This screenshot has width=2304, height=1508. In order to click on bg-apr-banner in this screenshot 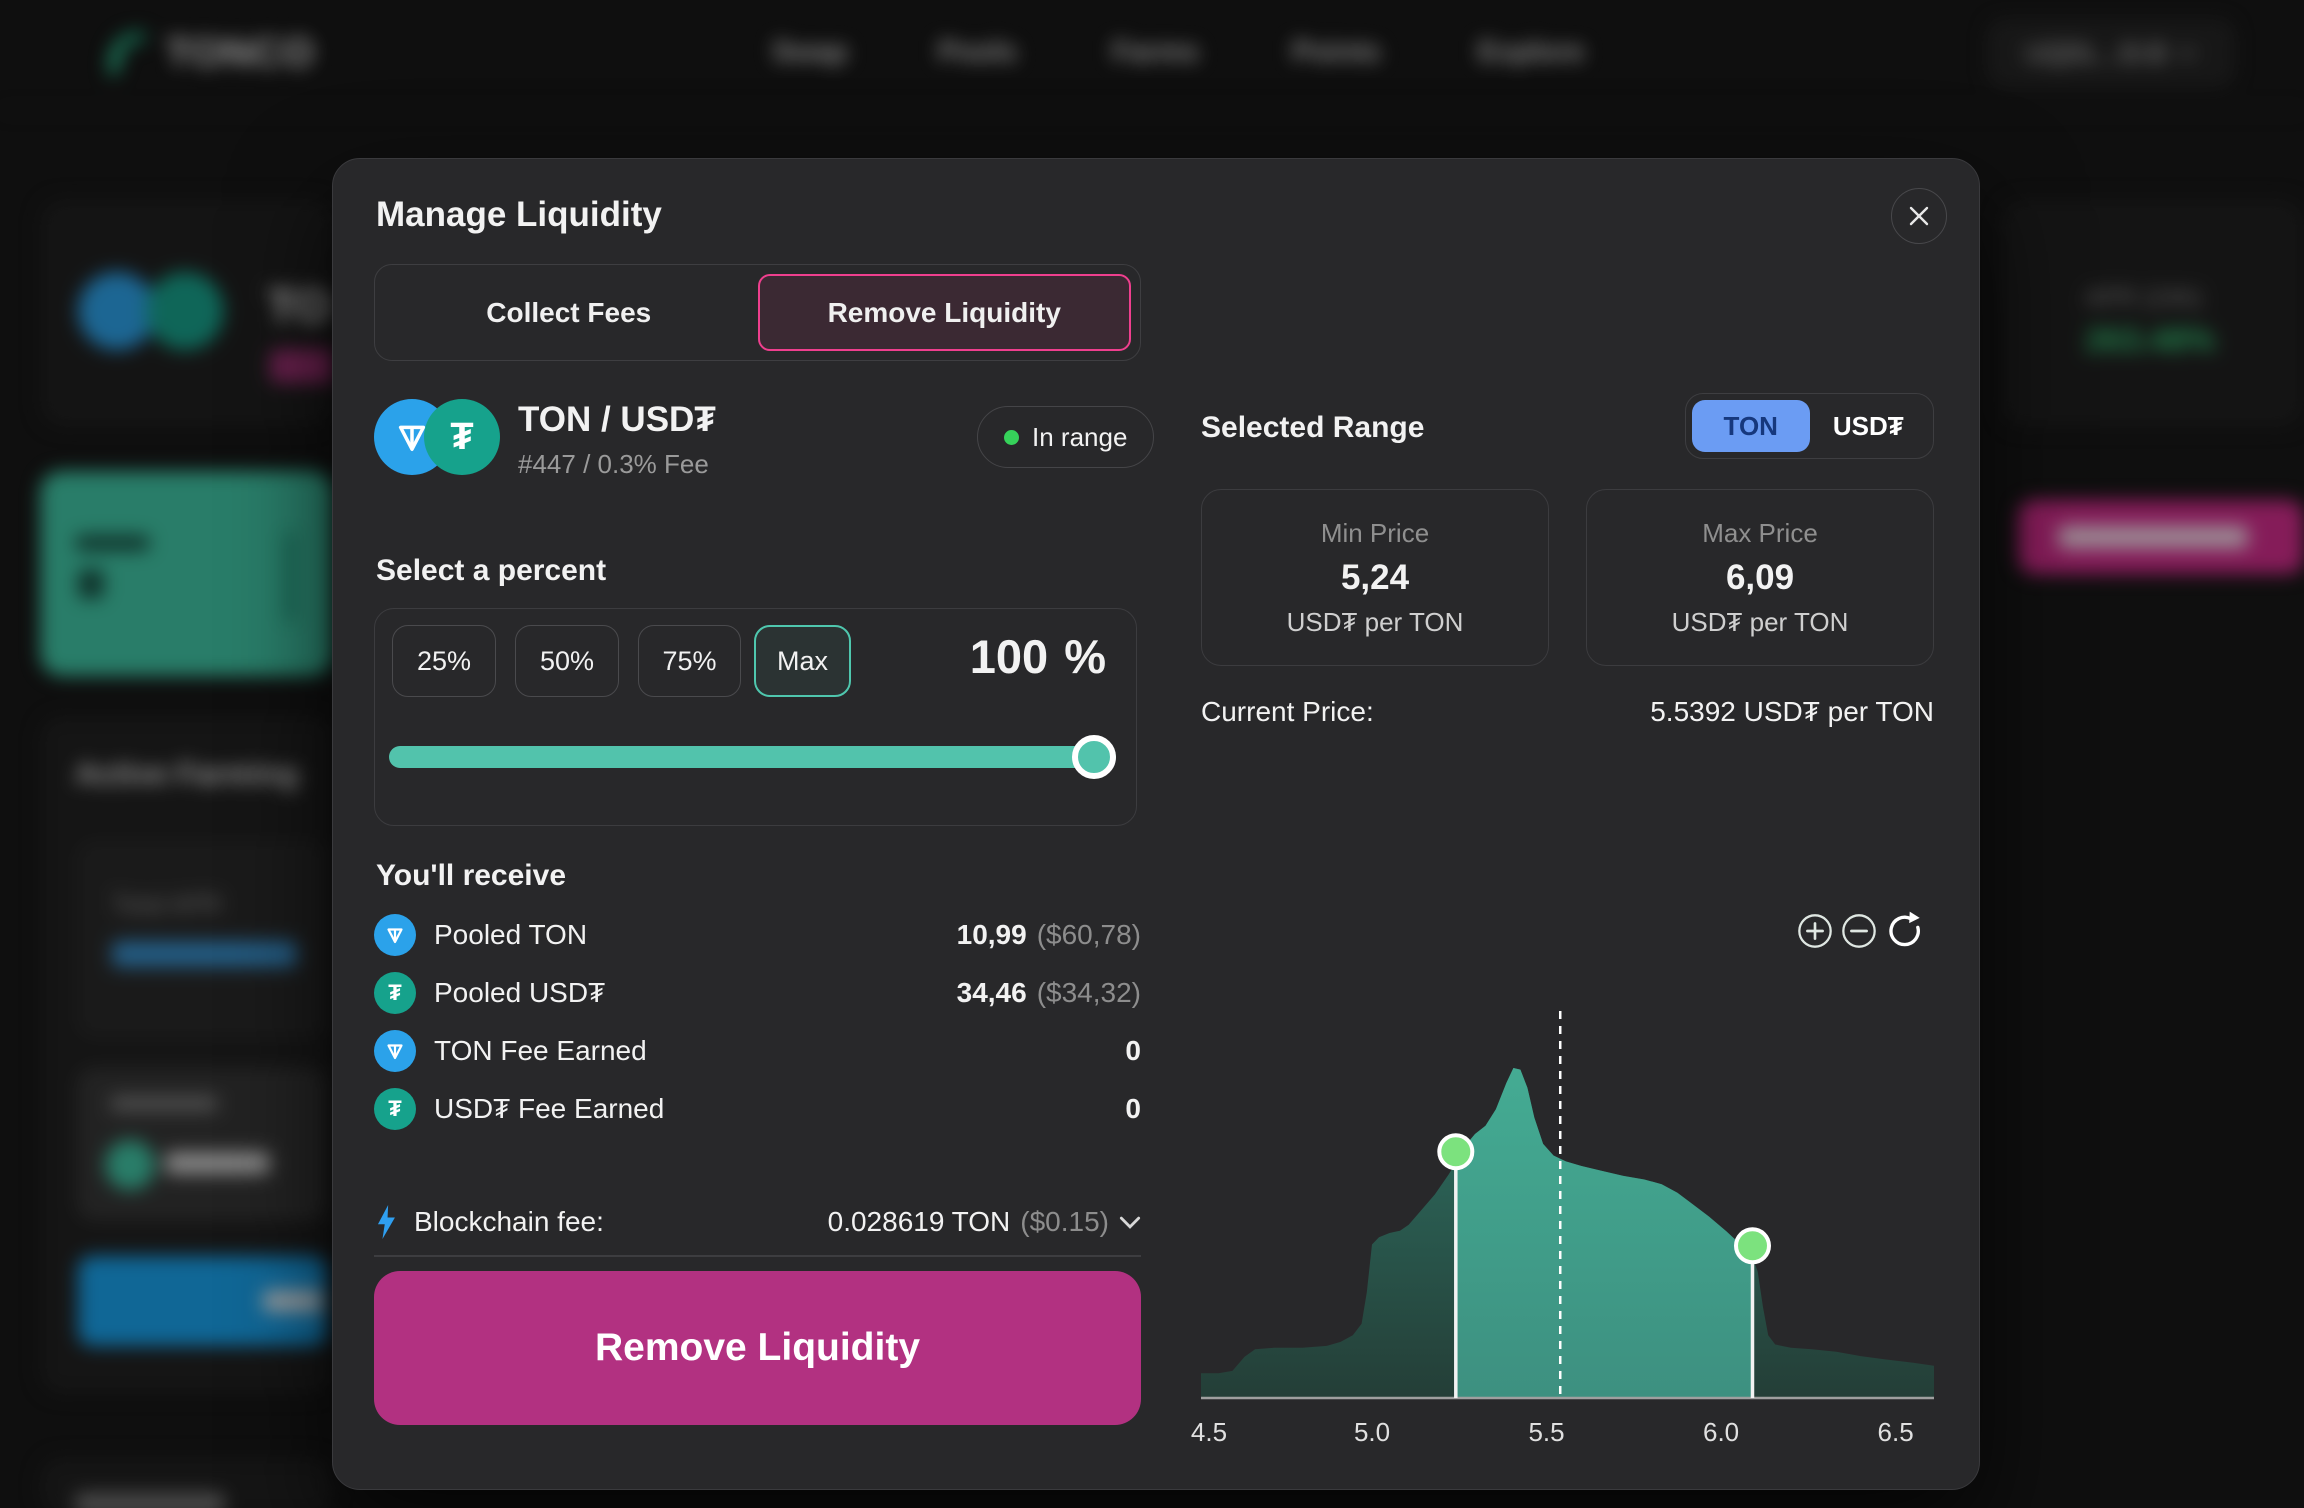, I will do `click(186, 573)`.